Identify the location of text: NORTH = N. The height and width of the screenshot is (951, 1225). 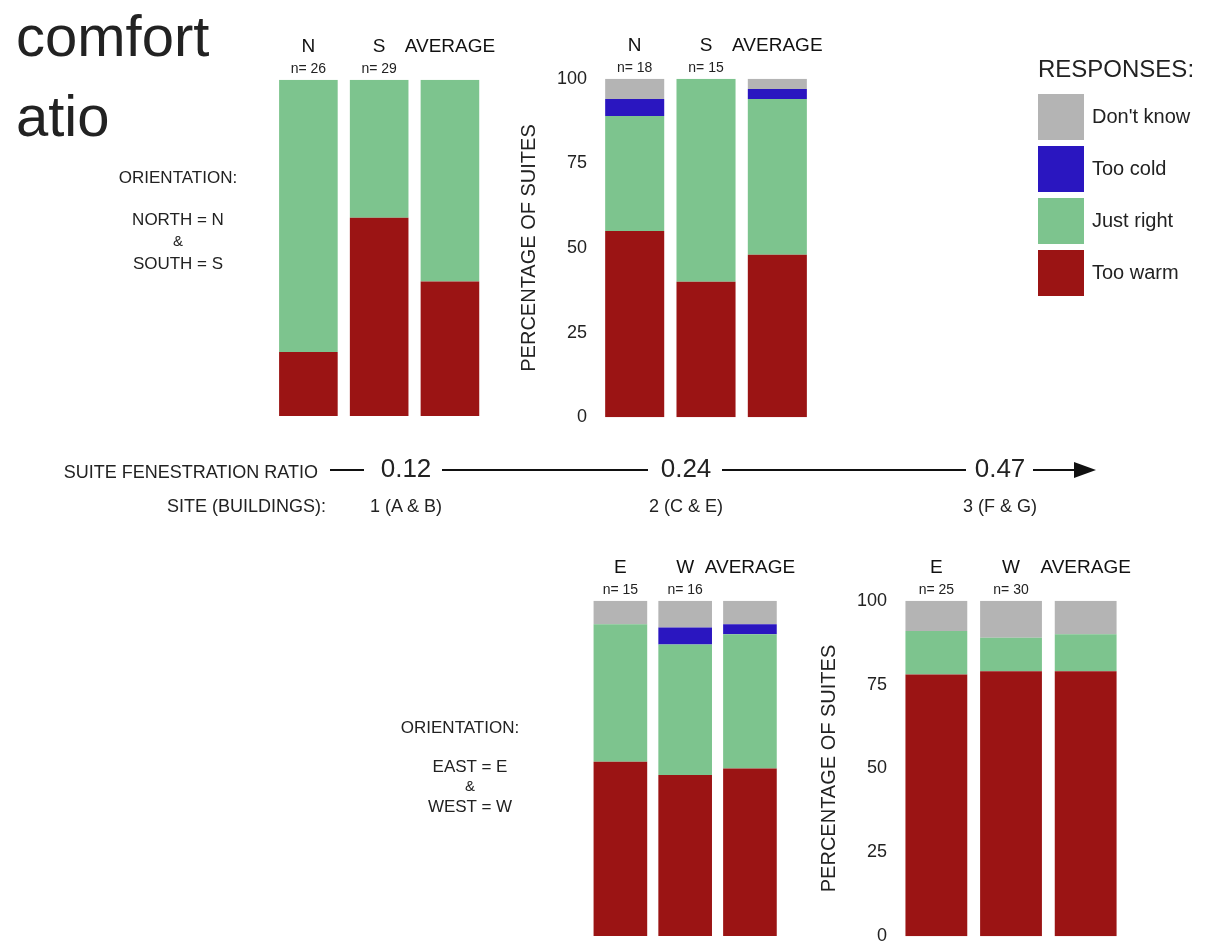
(178, 219).